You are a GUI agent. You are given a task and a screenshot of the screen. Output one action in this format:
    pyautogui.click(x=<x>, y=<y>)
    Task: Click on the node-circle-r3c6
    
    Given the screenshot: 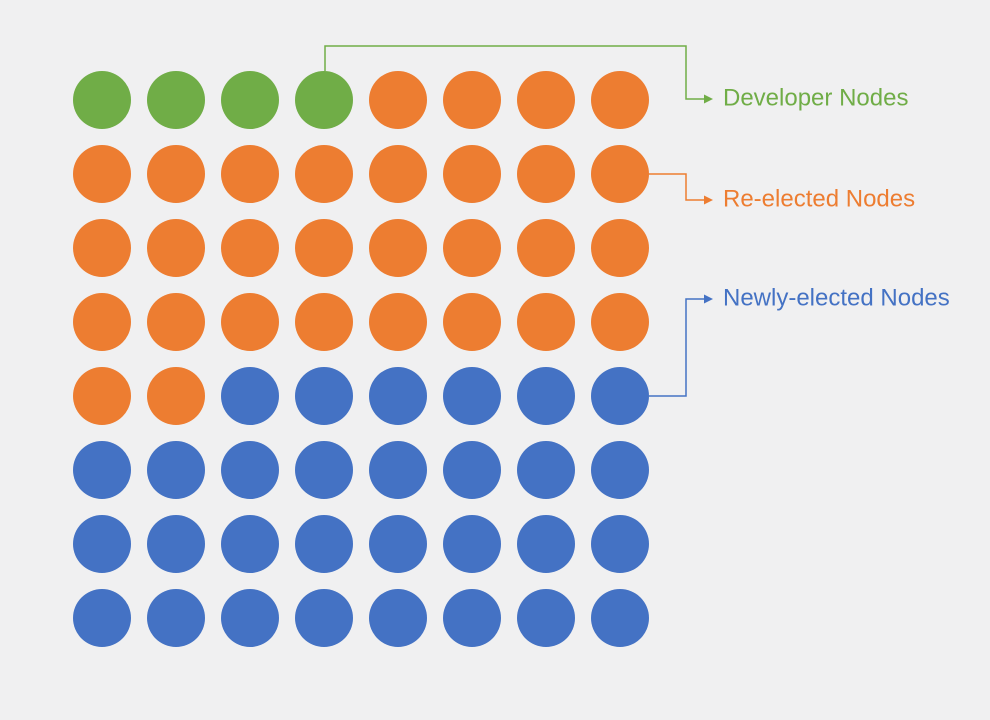 What is the action you would take?
    pyautogui.click(x=472, y=248)
    